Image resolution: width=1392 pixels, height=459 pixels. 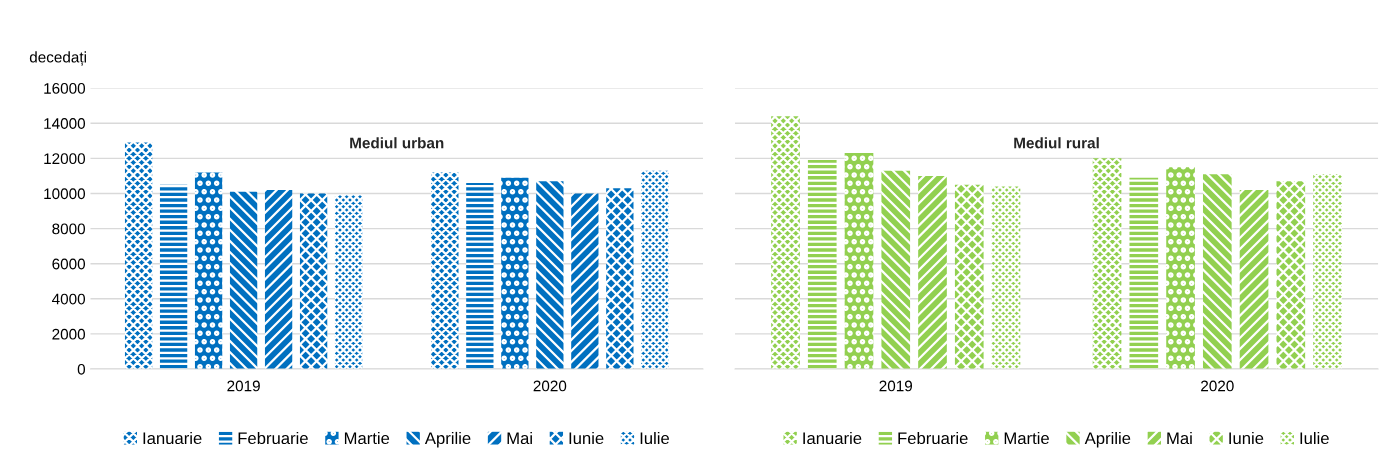 What do you see at coordinates (69, 229) in the screenshot?
I see `y-tick-label: 8000` at bounding box center [69, 229].